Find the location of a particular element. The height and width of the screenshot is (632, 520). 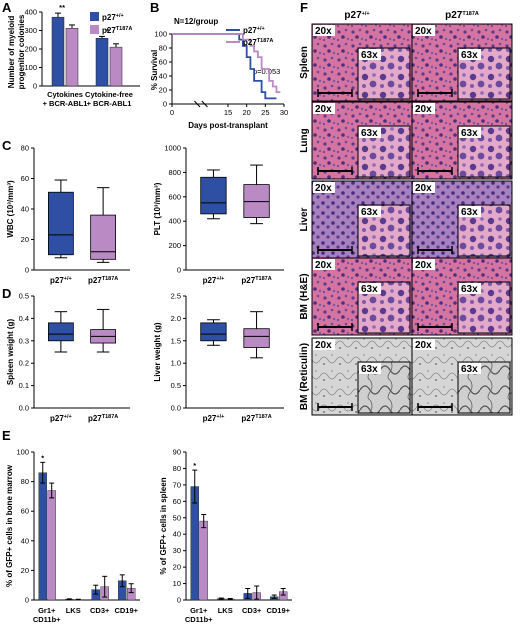

panel-a-legend-wt: p27+/+ is located at coordinates (113, 17).